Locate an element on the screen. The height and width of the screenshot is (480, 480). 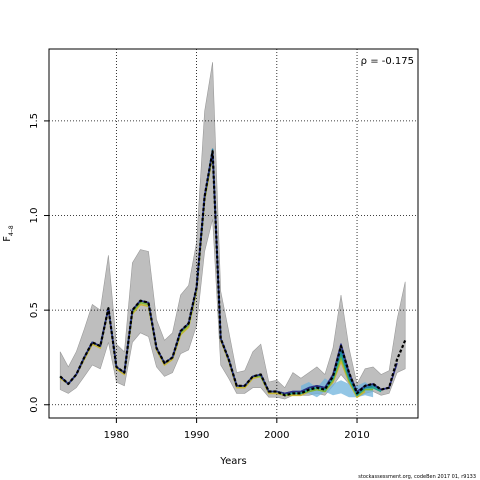
y-tick-label: 1.5 is located at coordinates (34, 121).